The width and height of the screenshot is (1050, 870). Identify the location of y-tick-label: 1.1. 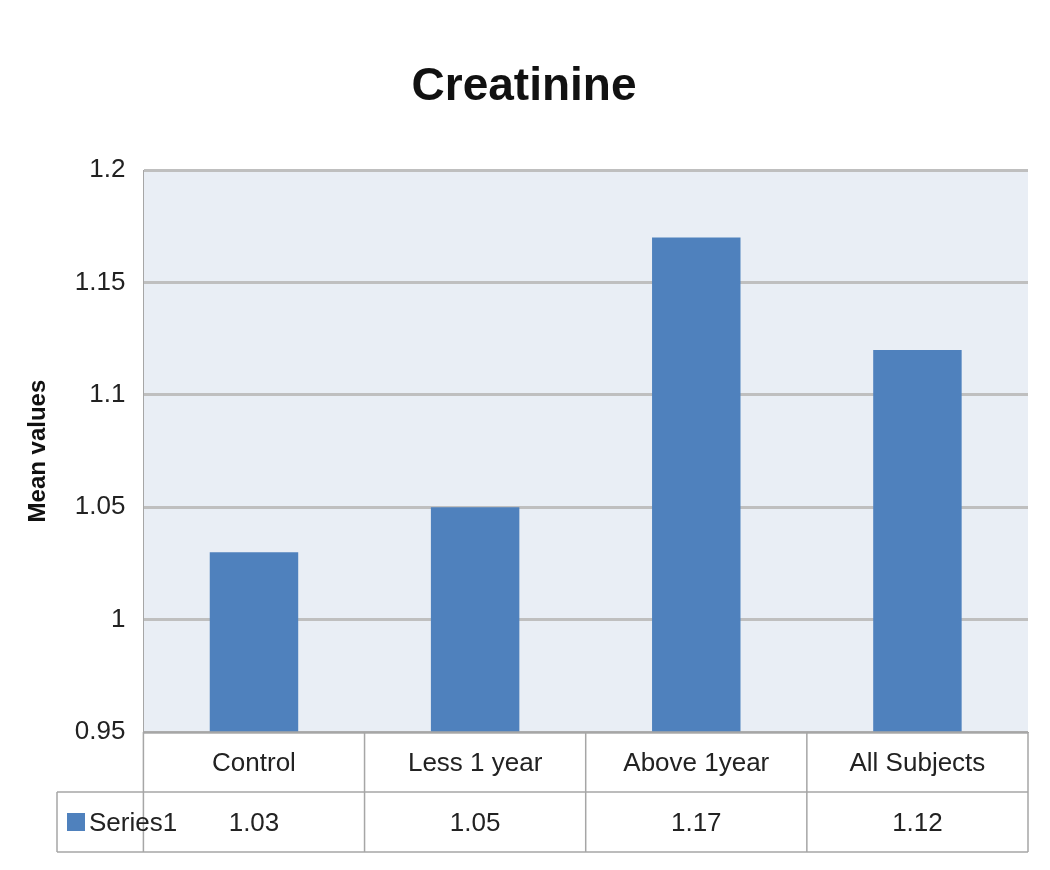
(107, 393).